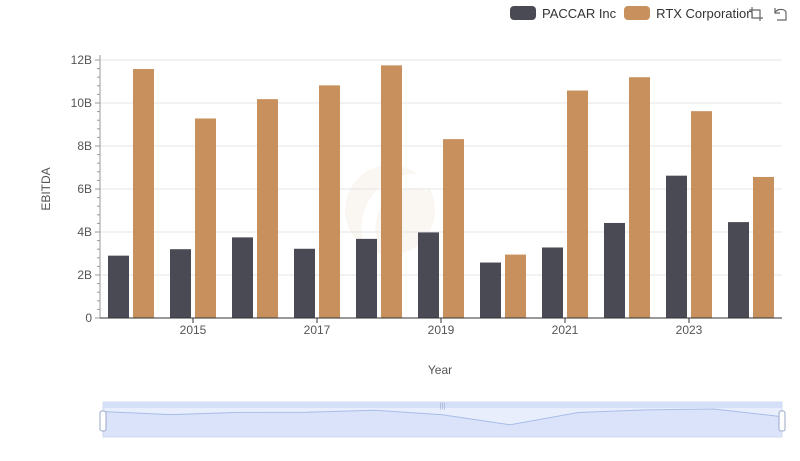 The image size is (800, 461). I want to click on y-tick-label: 8B, so click(84, 146).